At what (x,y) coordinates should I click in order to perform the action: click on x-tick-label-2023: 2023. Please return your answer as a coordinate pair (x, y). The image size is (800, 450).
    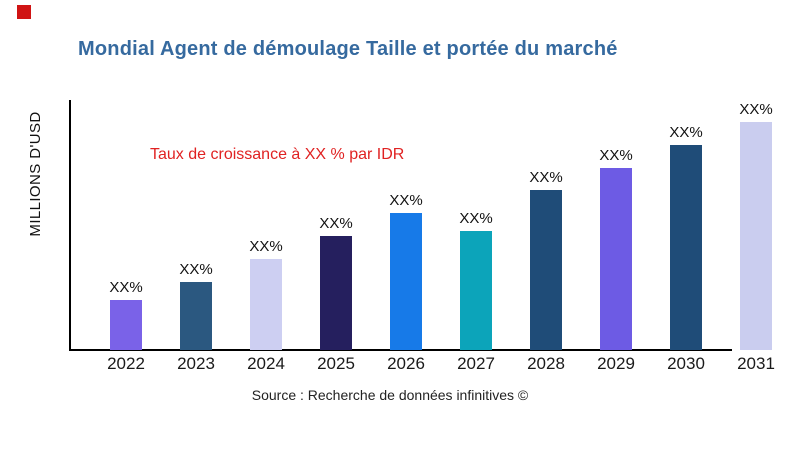
    Looking at the image, I should click on (196, 363).